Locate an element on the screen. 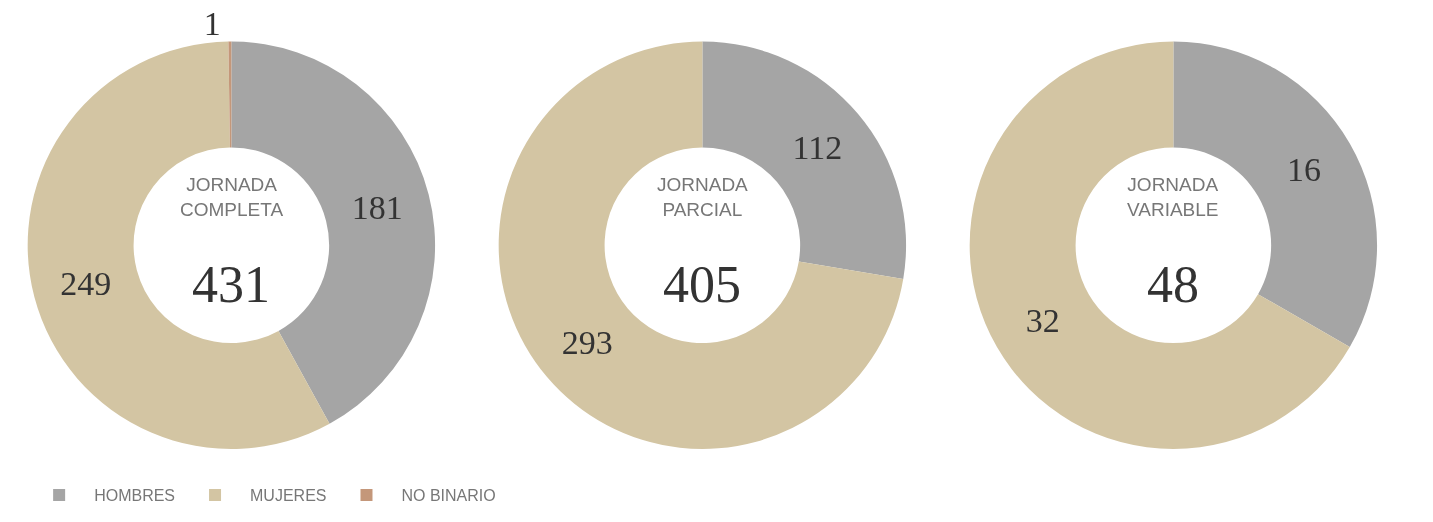 The height and width of the screenshot is (522, 1433). legend-label: MUJERES is located at coordinates (288, 496).